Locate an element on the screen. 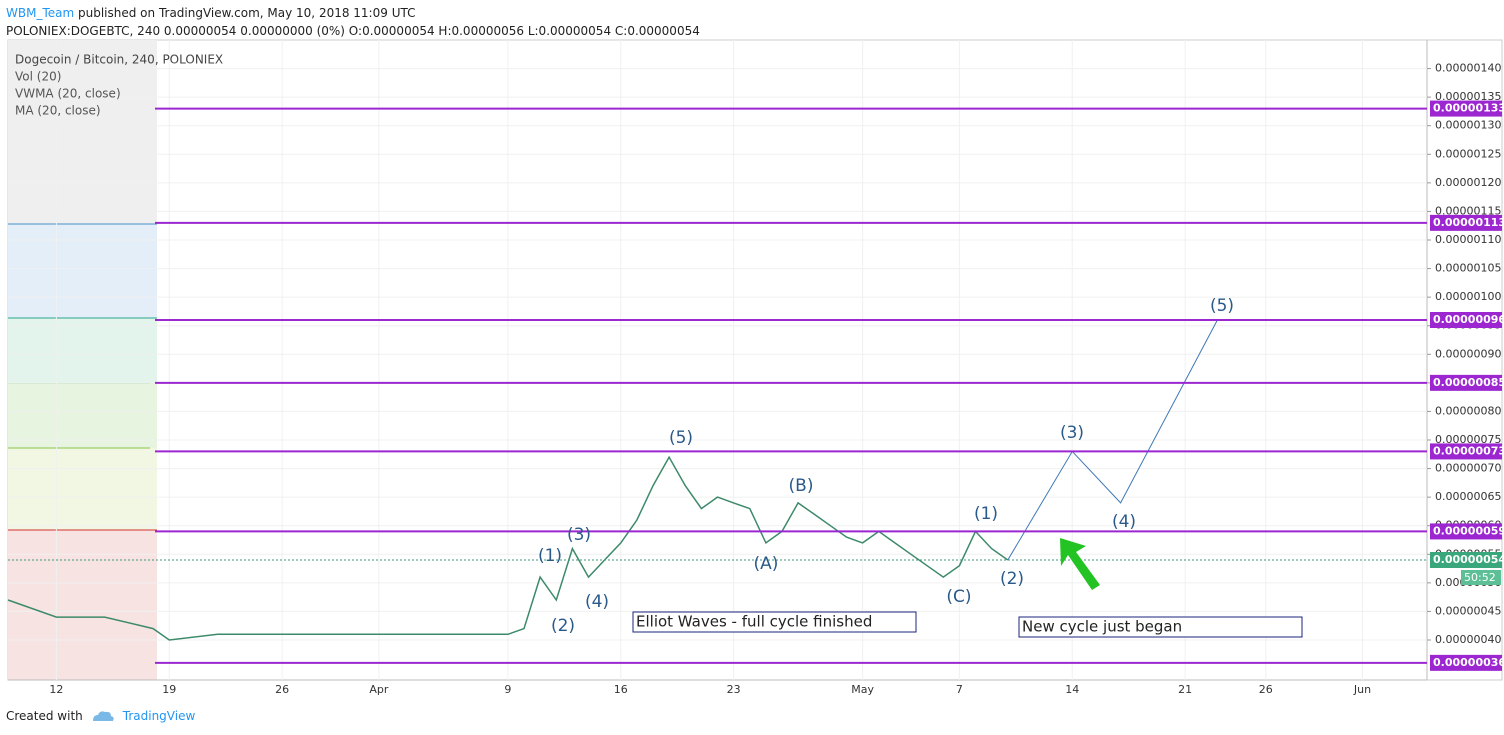 The image size is (1504, 735). level-label: 0.00000036 is located at coordinates (1468, 662).